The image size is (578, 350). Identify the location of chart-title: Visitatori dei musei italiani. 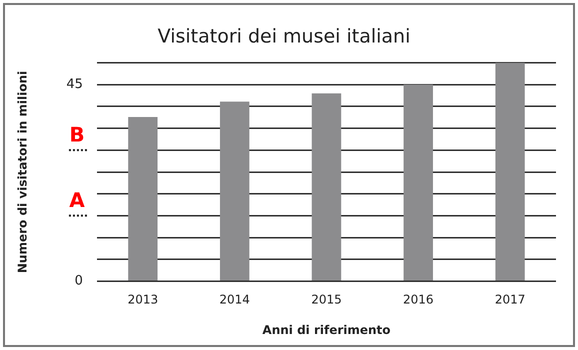
(284, 36).